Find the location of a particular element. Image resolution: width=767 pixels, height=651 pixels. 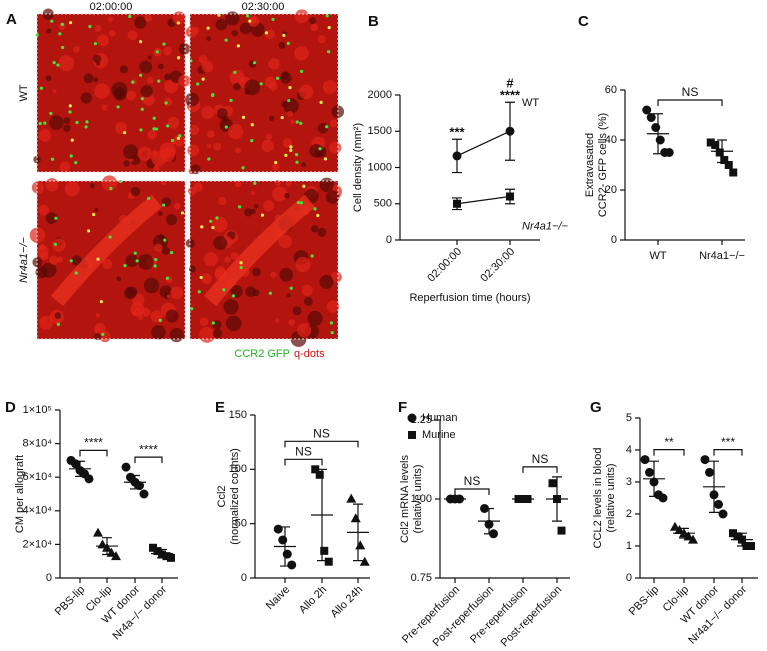

panel-label: A is located at coordinates (11, 19).